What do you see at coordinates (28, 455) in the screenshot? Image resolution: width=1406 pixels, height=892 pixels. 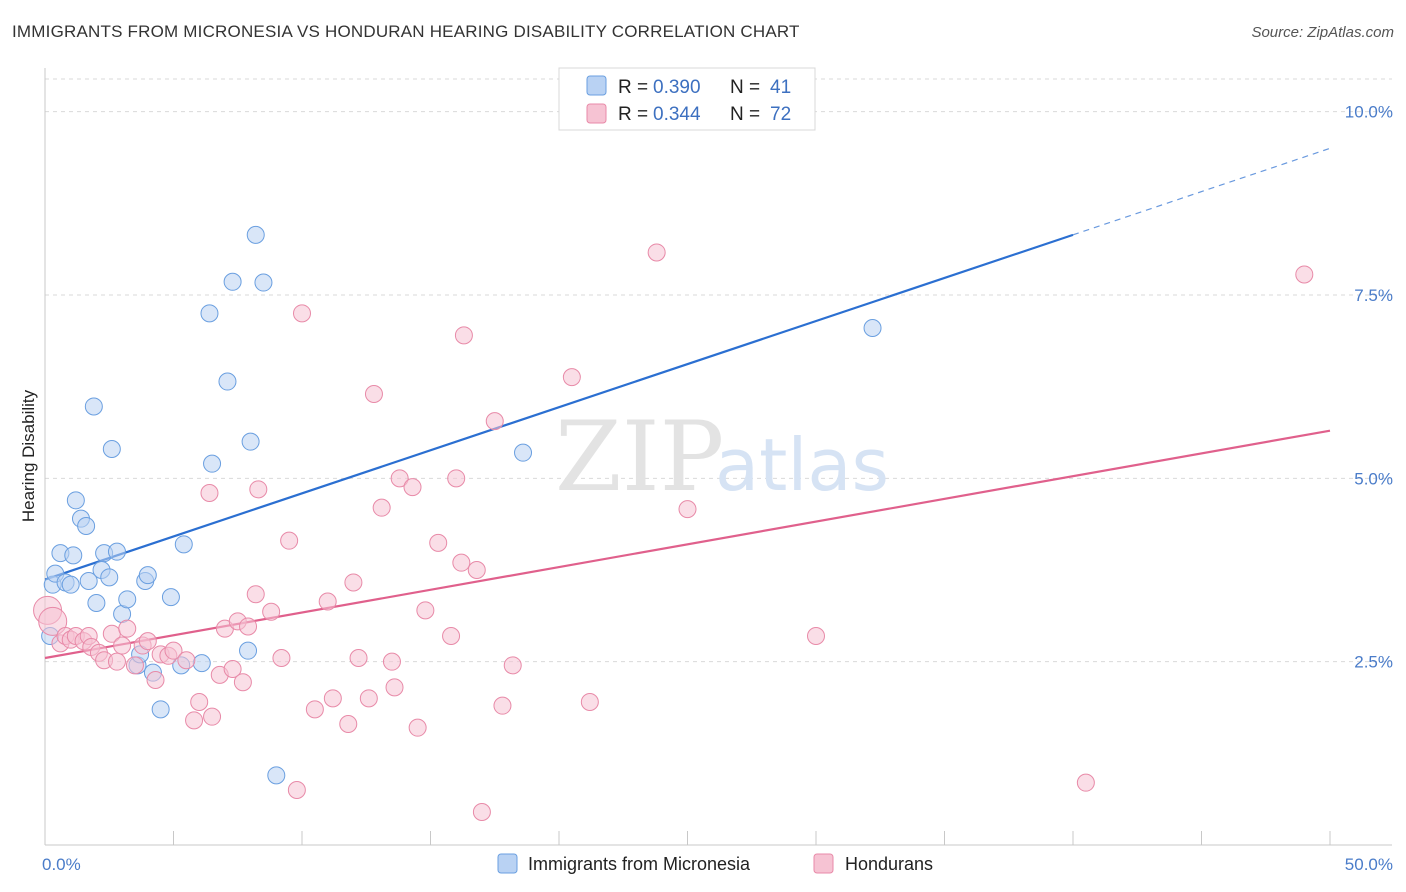 I see `y-axis-title: Hearing Disability` at bounding box center [28, 455].